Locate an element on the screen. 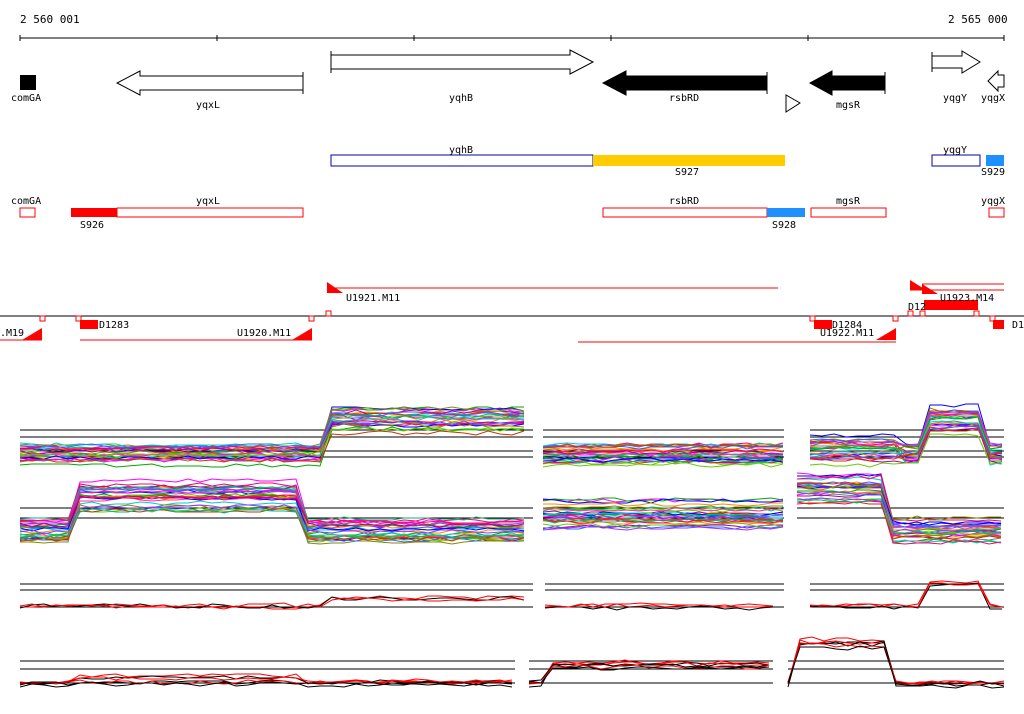  small-gene-arrow is located at coordinates (793, 103).